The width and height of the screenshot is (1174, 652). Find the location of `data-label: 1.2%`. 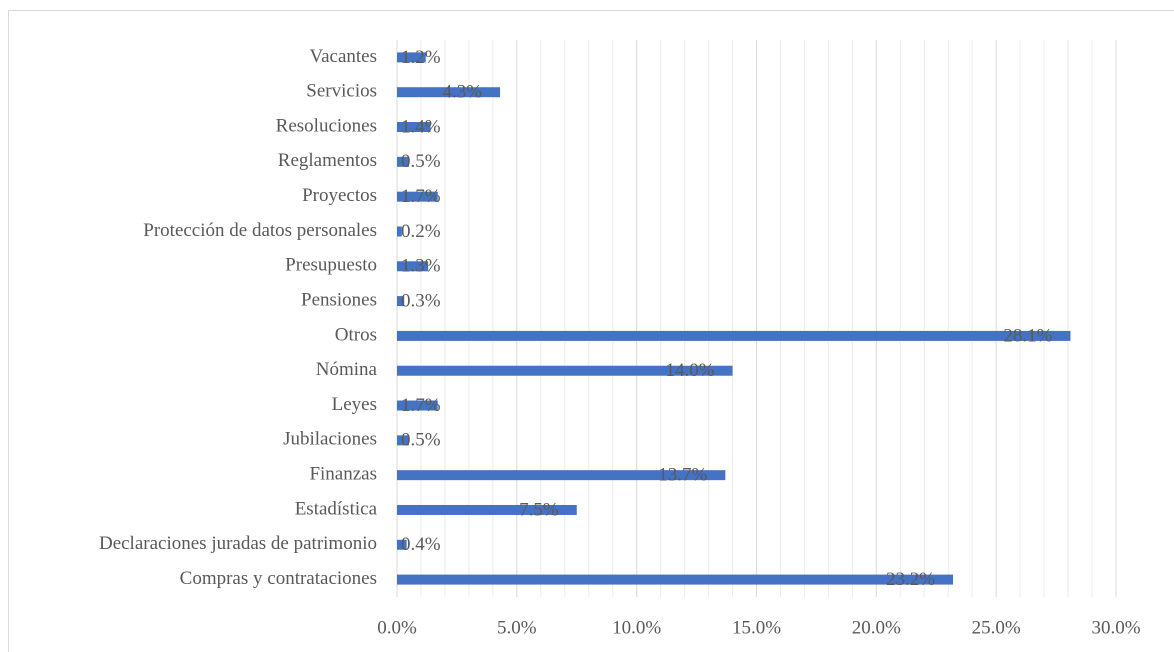

data-label: 1.2% is located at coordinates (421, 57).